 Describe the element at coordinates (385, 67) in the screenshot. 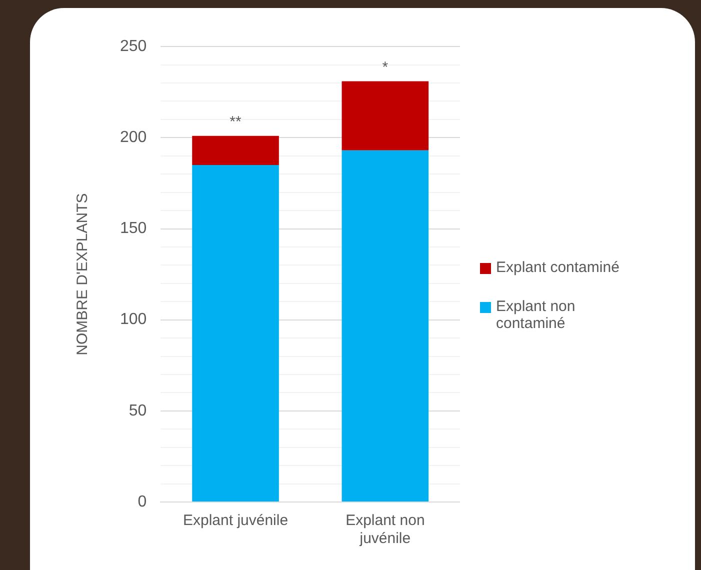

I see `annotation: *` at that location.